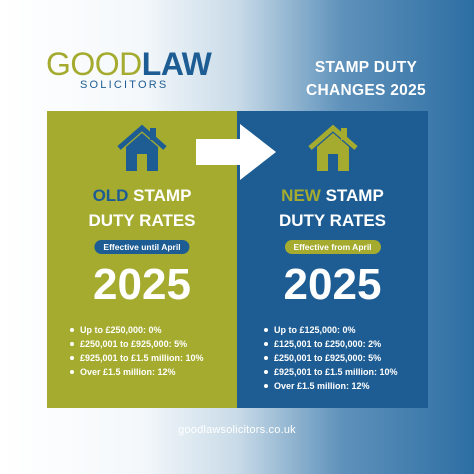 The width and height of the screenshot is (474, 474). Describe the element at coordinates (332, 247) in the screenshot. I see `new-effective-badge: Effective from April` at that location.